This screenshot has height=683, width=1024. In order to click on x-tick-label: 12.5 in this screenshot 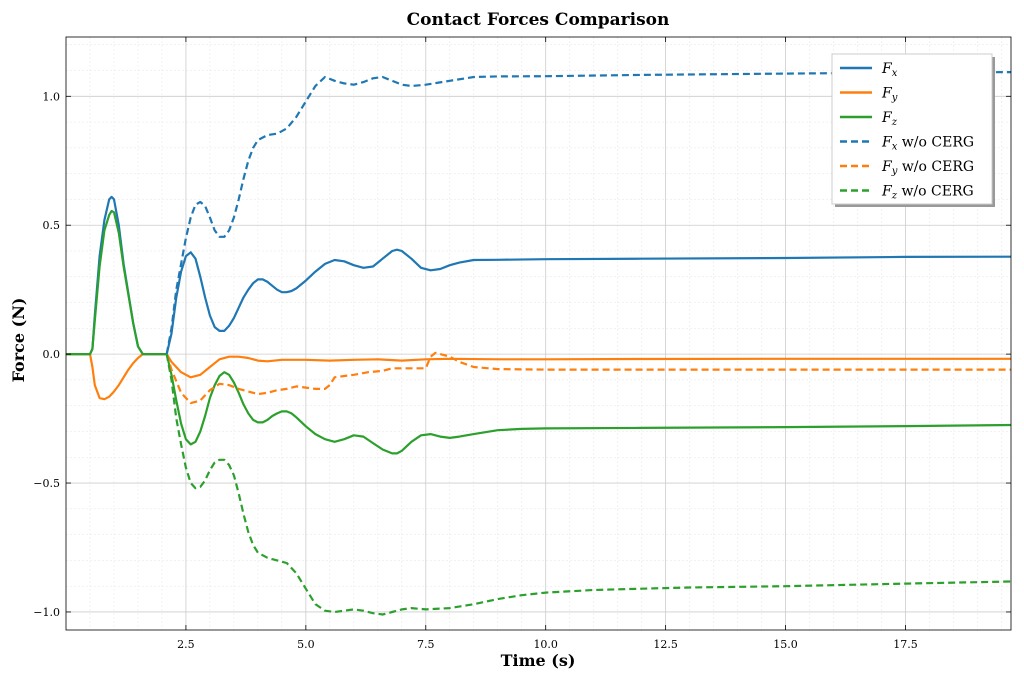, I will do `click(665, 644)`.